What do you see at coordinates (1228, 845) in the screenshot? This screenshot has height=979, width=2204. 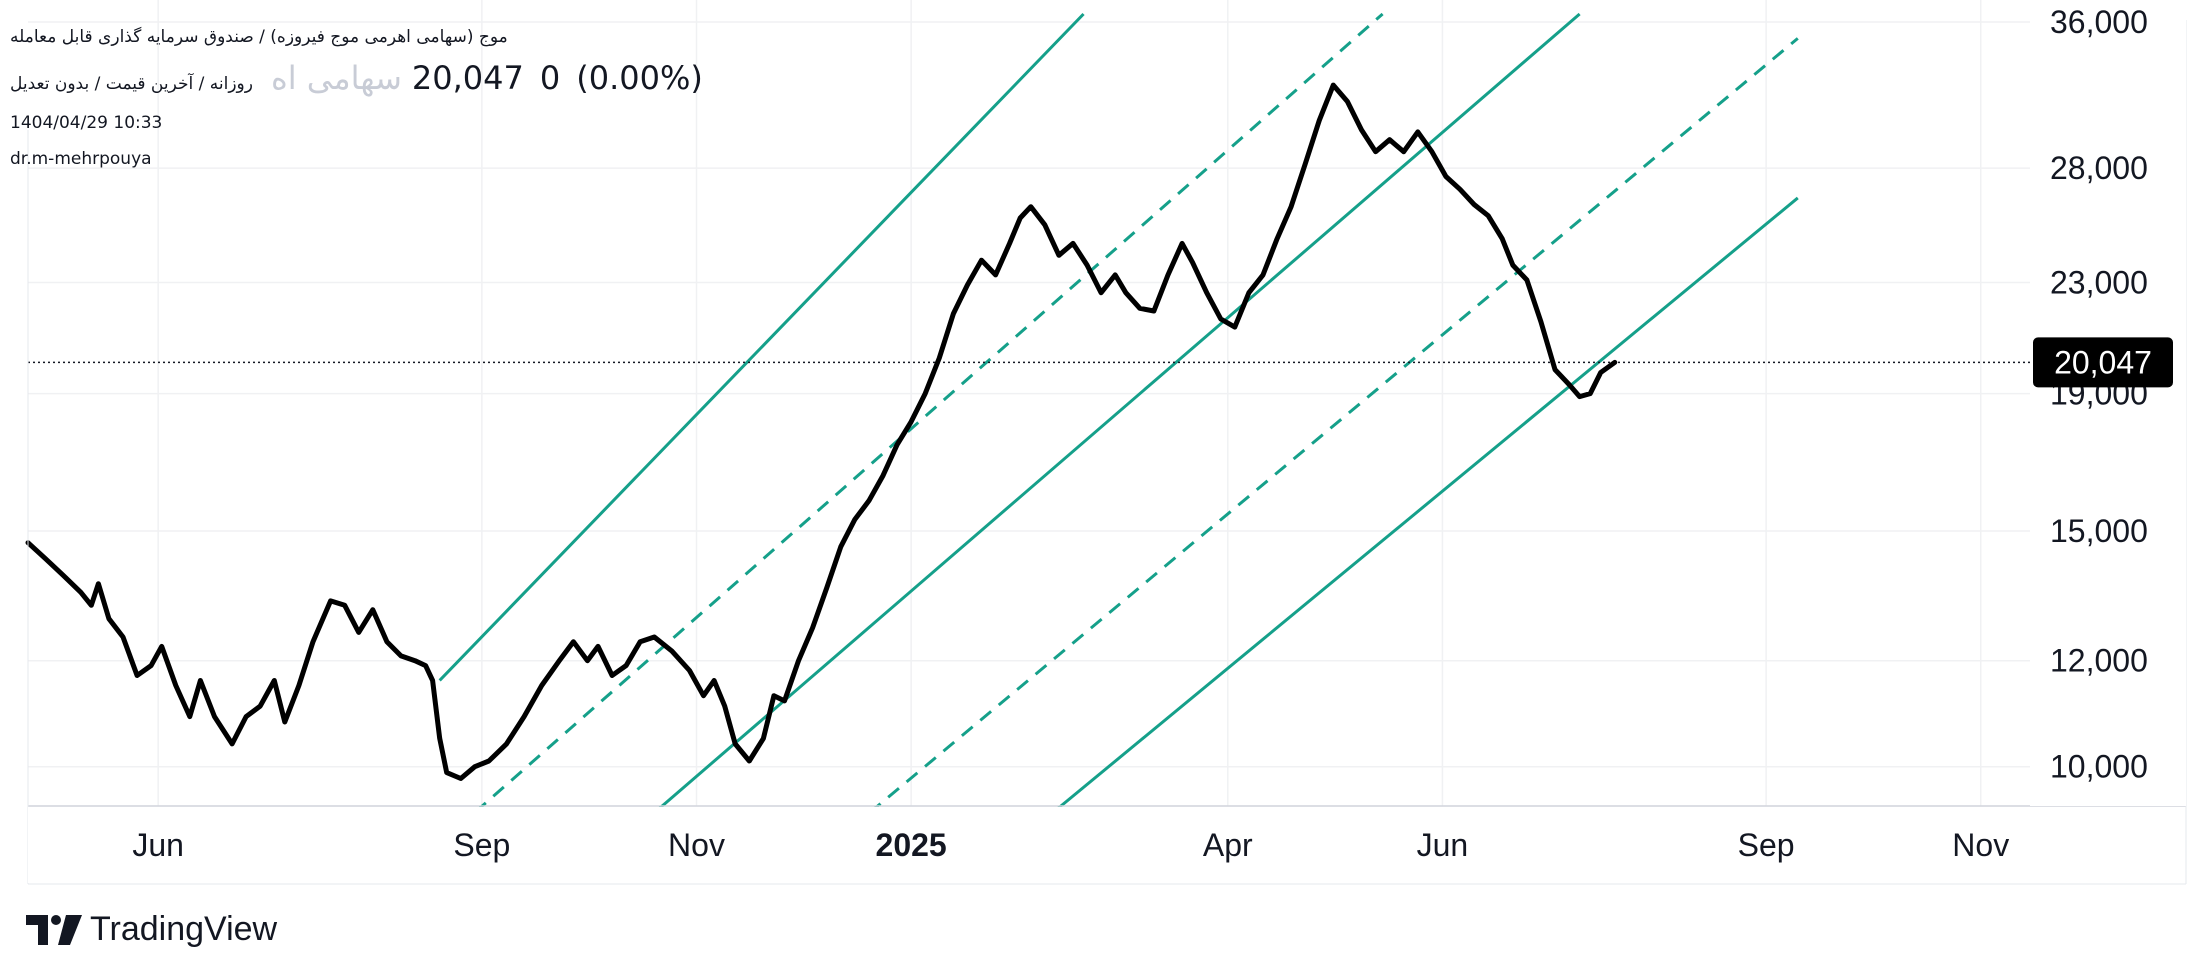 I see `x-tick-label: Apr` at bounding box center [1228, 845].